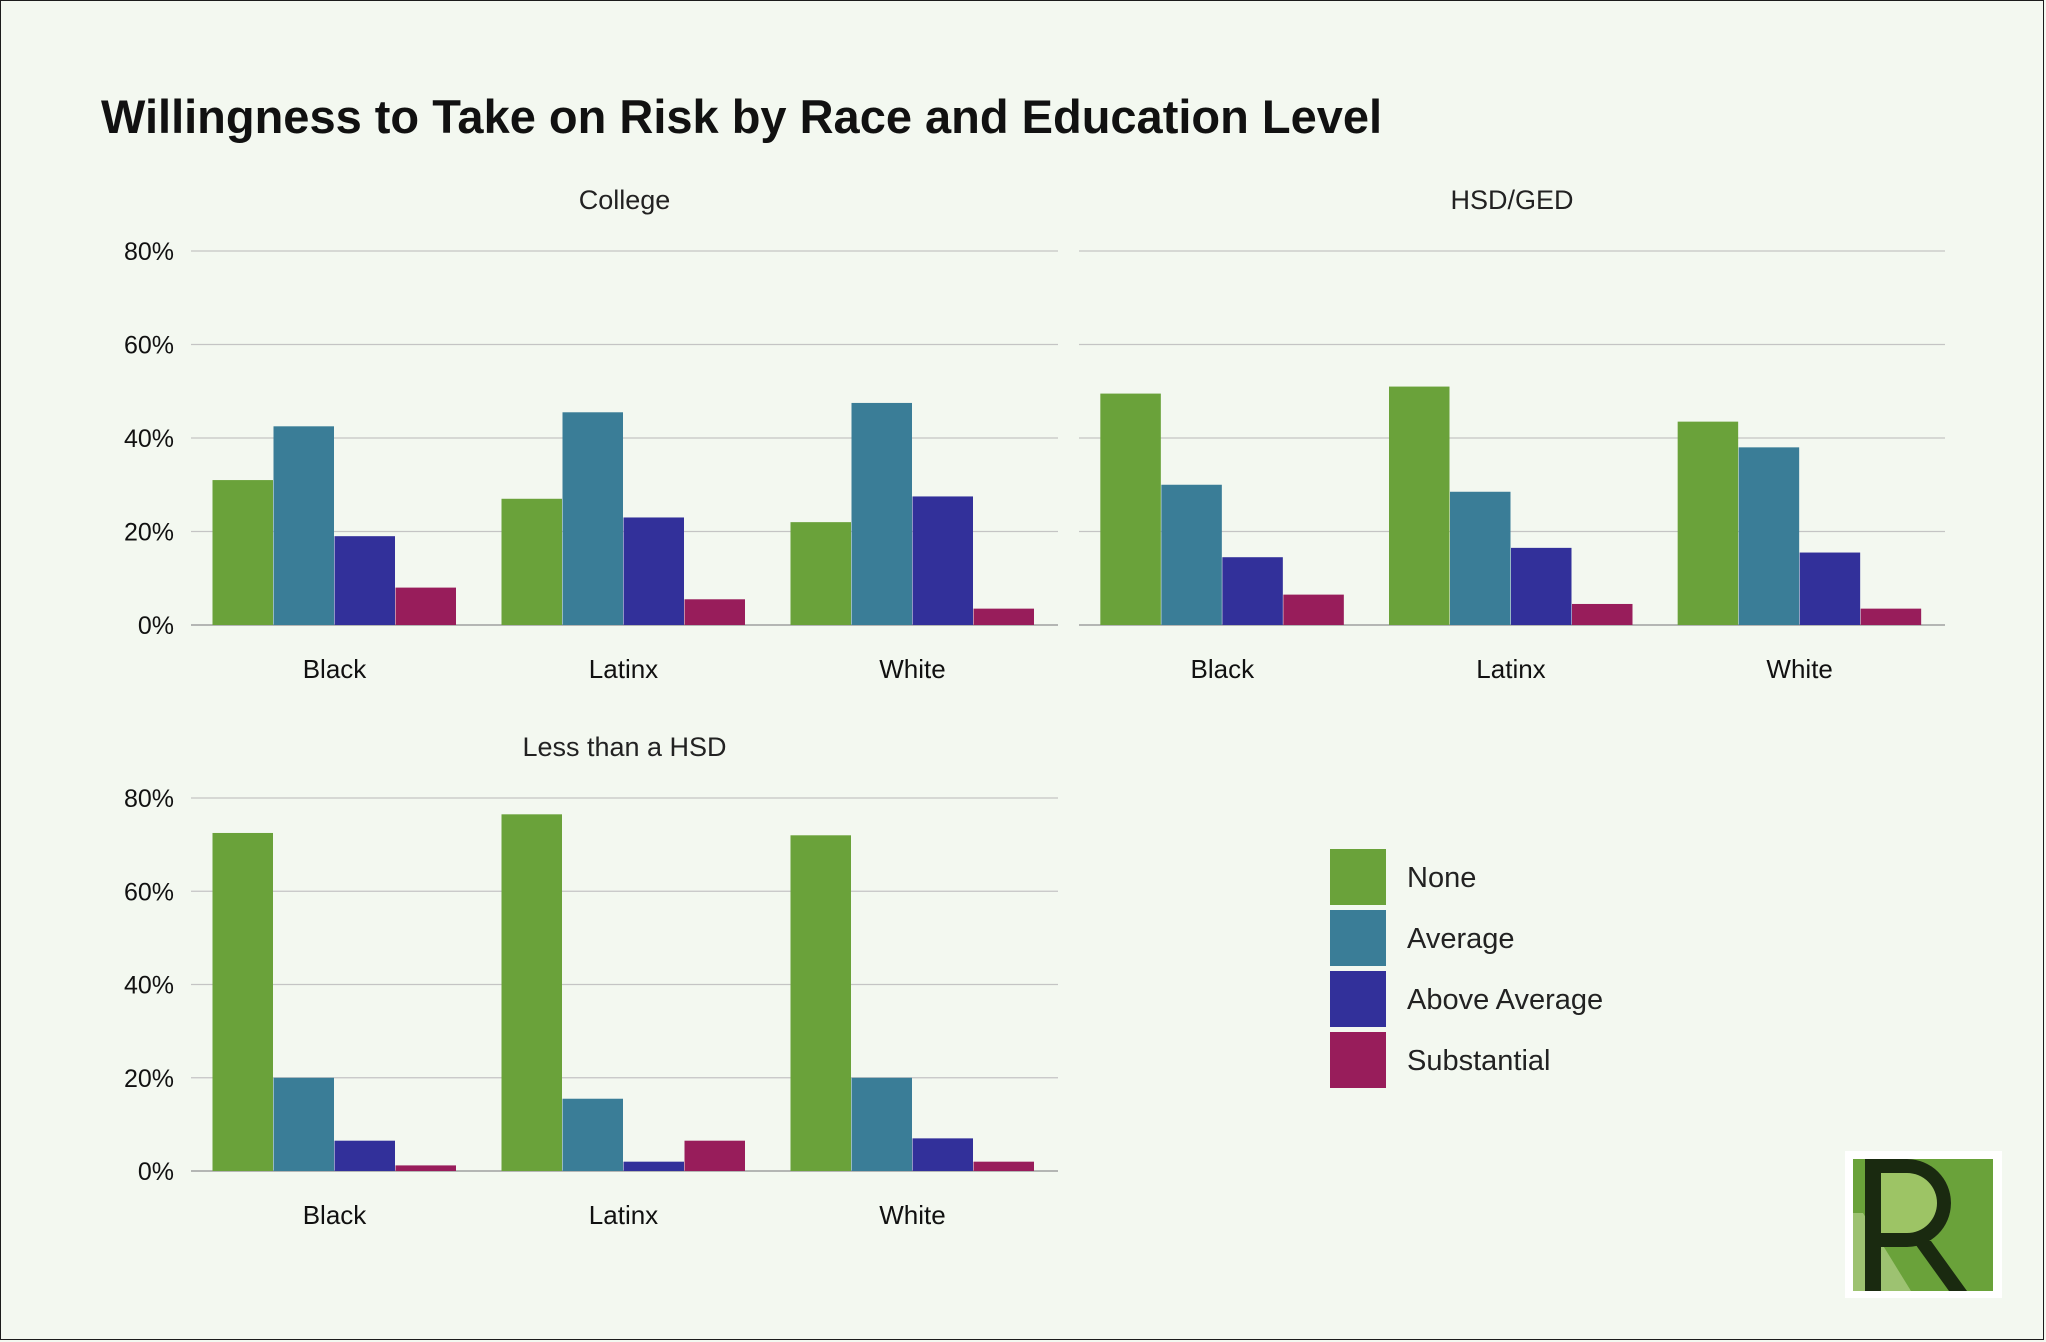  What do you see at coordinates (1505, 1000) in the screenshot?
I see `legend-label: Above Average` at bounding box center [1505, 1000].